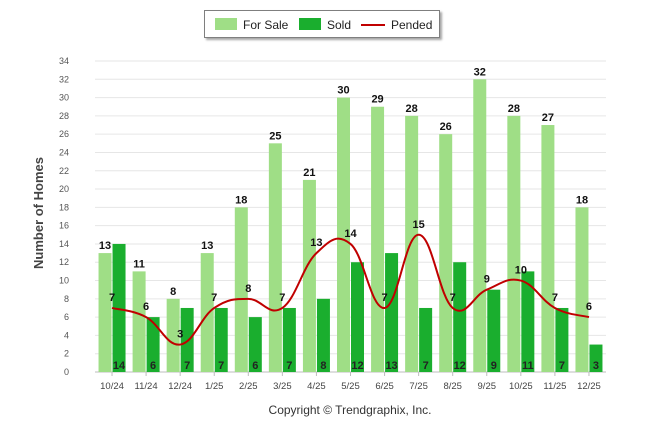  Describe the element at coordinates (419, 225) in the screenshot. I see `label-pended: 15` at that location.